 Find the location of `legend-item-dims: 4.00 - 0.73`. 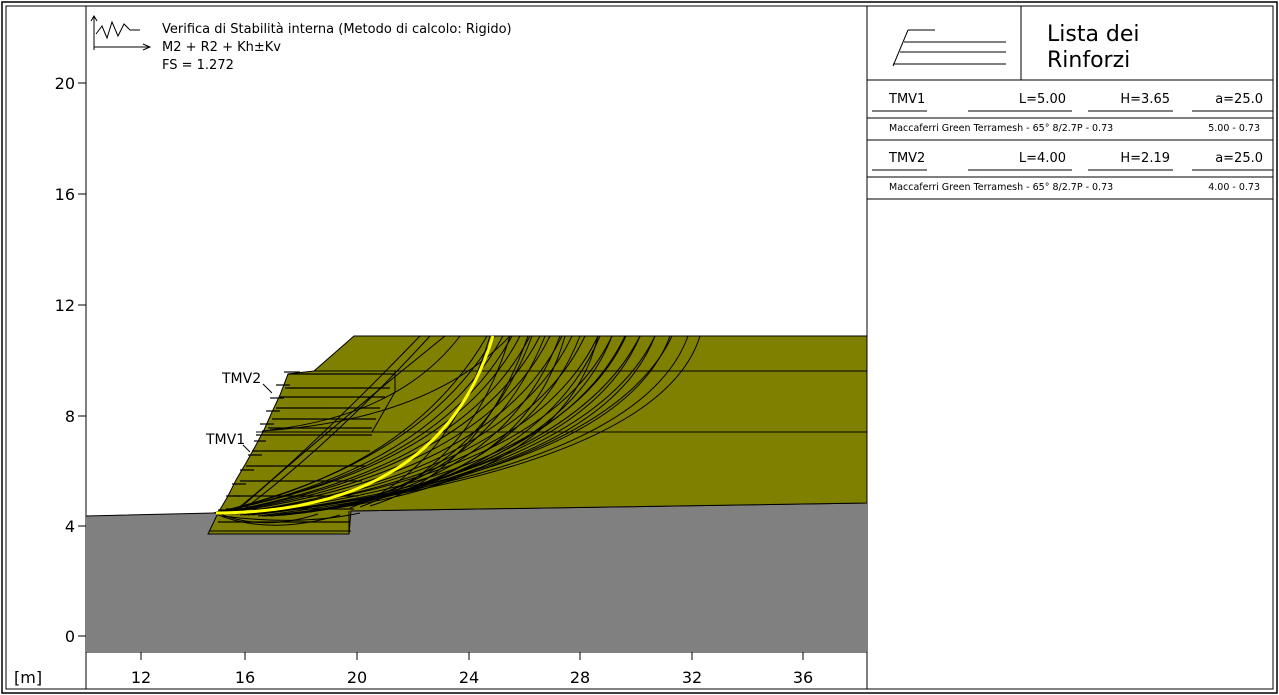

legend-item-dims: 4.00 - 0.73 is located at coordinates (1234, 187).